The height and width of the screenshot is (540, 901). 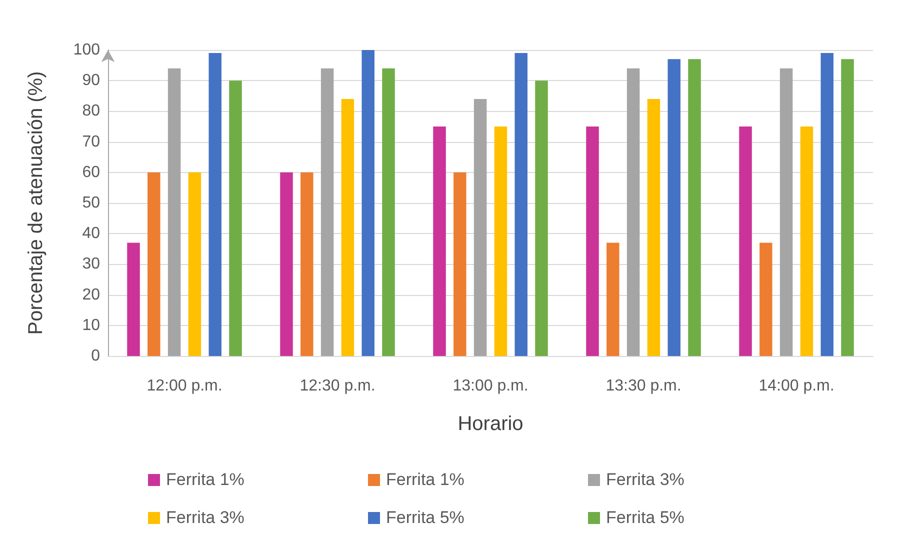 What do you see at coordinates (491, 424) in the screenshot?
I see `x-axis-title: Horario` at bounding box center [491, 424].